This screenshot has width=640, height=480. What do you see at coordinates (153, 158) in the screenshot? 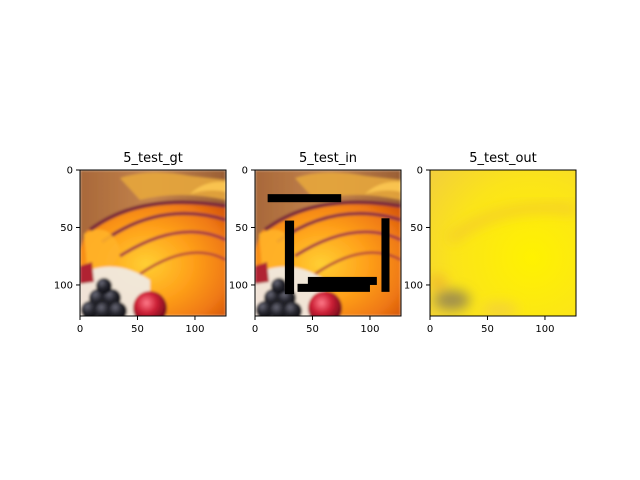
I see `panel-title: 5_test_gt` at bounding box center [153, 158].